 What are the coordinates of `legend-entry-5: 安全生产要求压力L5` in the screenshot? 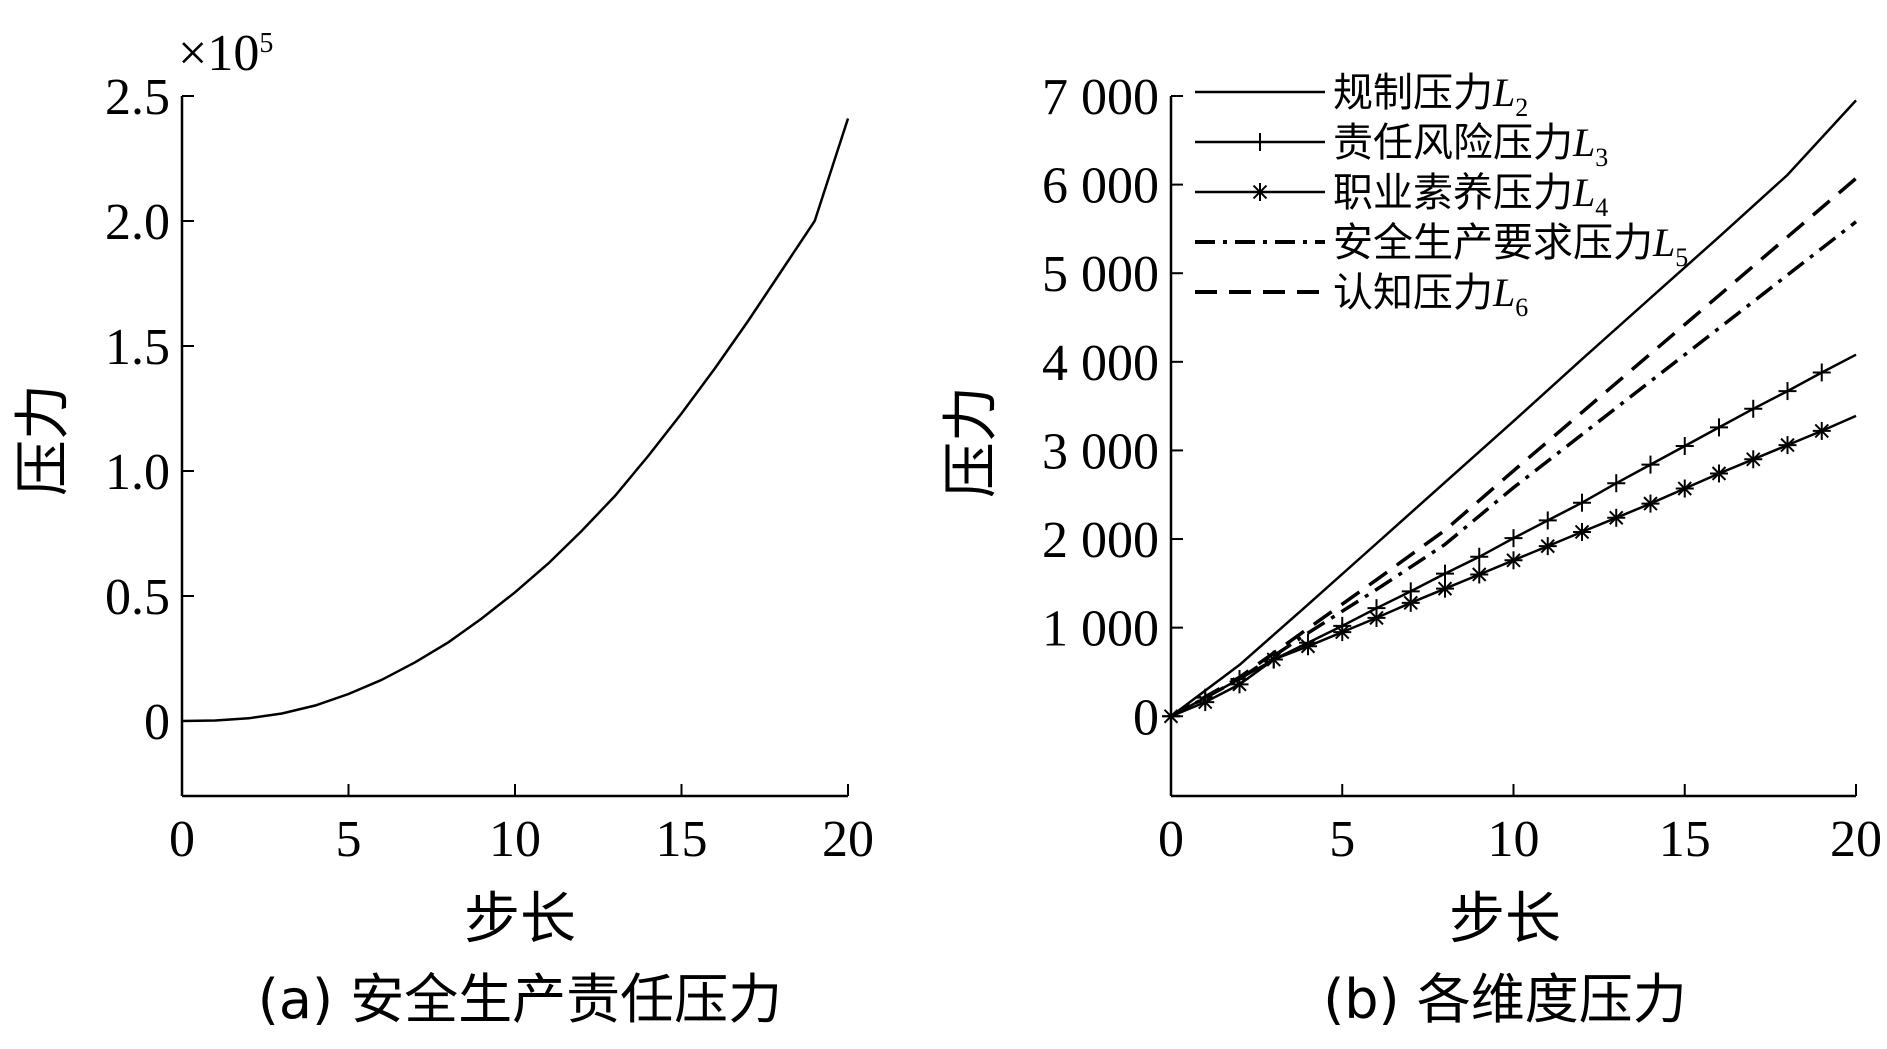 It's located at (1510, 246).